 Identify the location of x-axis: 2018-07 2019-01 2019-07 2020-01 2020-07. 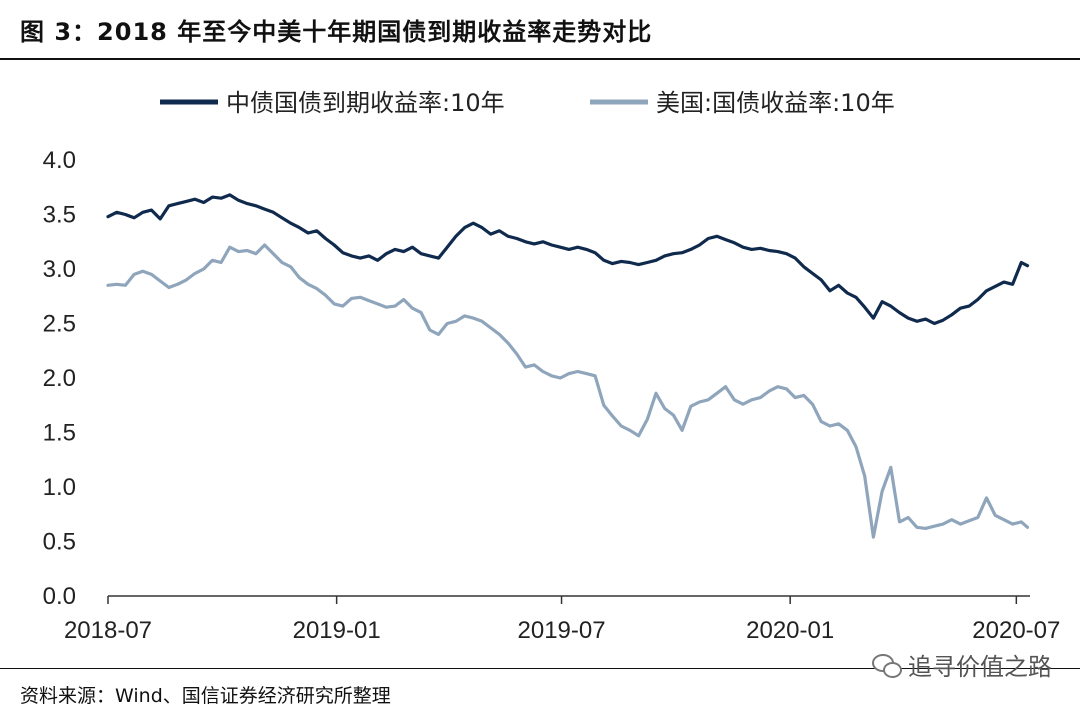
(562, 619).